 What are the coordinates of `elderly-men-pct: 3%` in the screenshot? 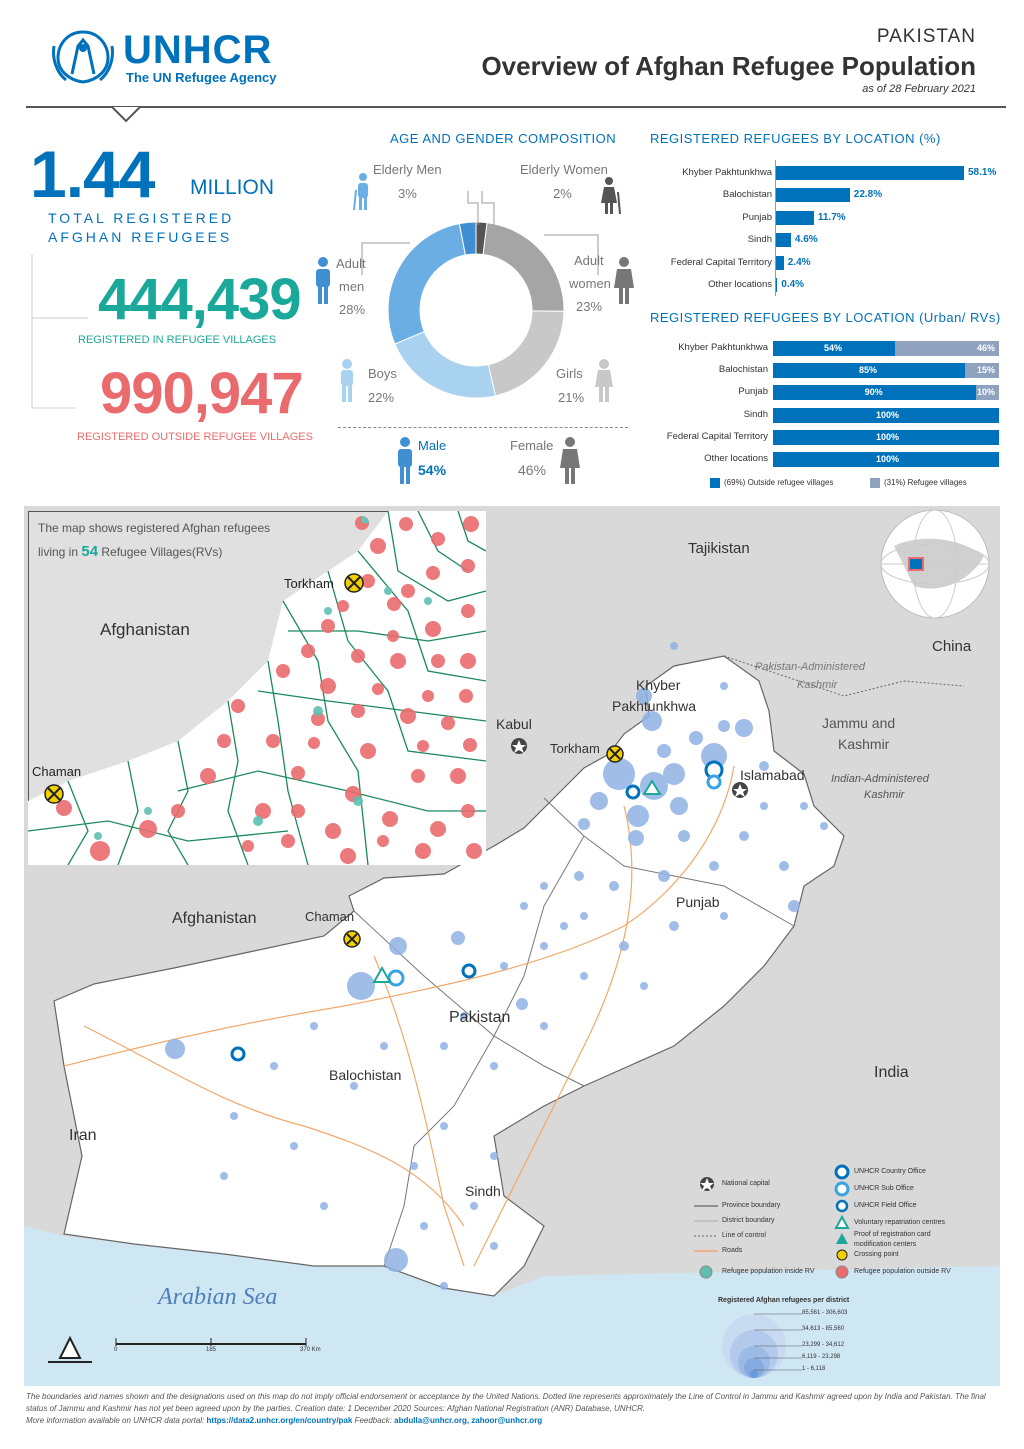 It's located at (407, 193).